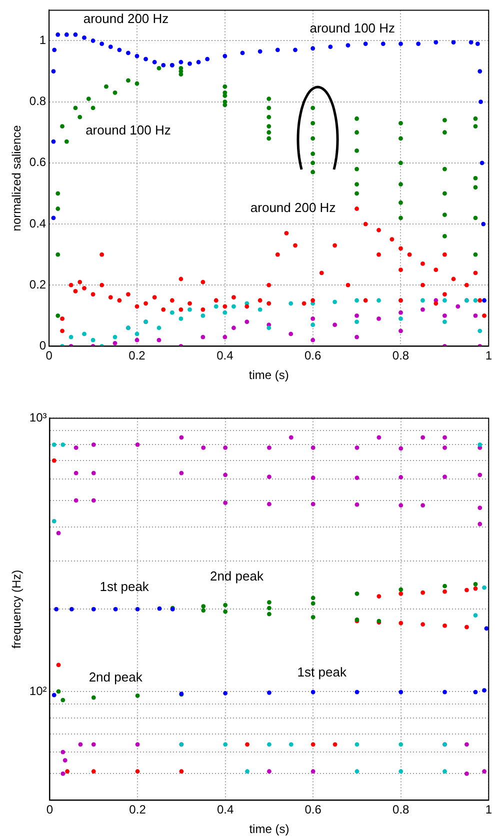 The image size is (495, 839). I want to click on y-tick-label: 0.6, so click(37, 162).